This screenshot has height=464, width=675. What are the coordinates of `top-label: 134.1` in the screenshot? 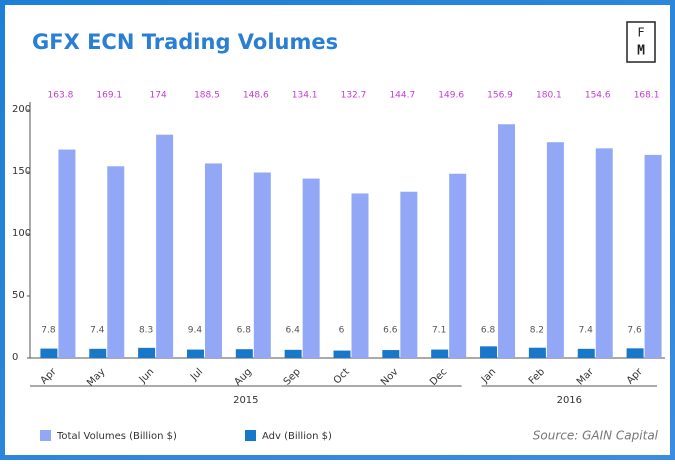 It's located at (305, 96).